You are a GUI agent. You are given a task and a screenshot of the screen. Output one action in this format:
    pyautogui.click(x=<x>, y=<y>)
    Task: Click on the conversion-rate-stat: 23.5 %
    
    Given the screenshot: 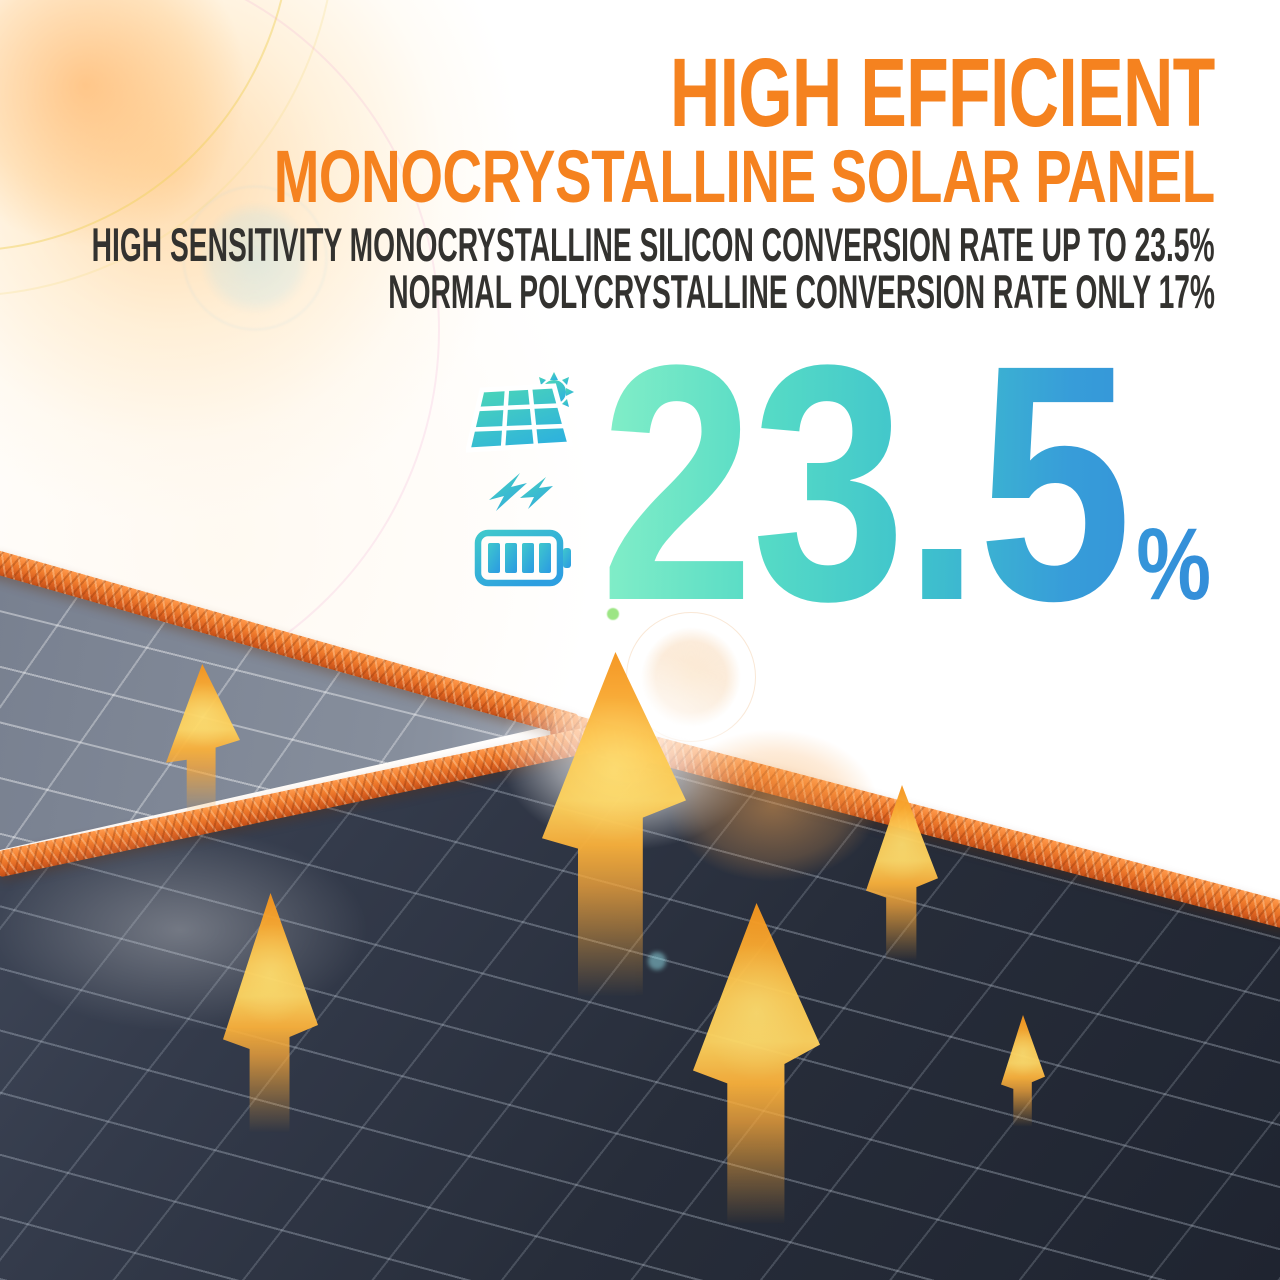 What is the action you would take?
    pyautogui.click(x=905, y=484)
    